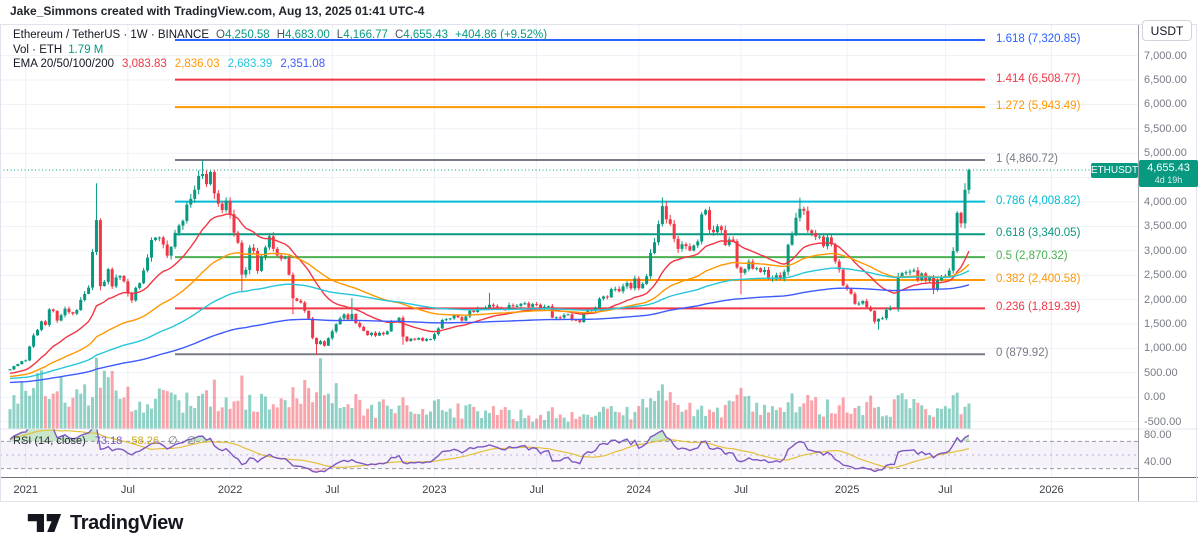  Describe the element at coordinates (86, 49) in the screenshot. I see `volume-value: 1.79 M` at that location.